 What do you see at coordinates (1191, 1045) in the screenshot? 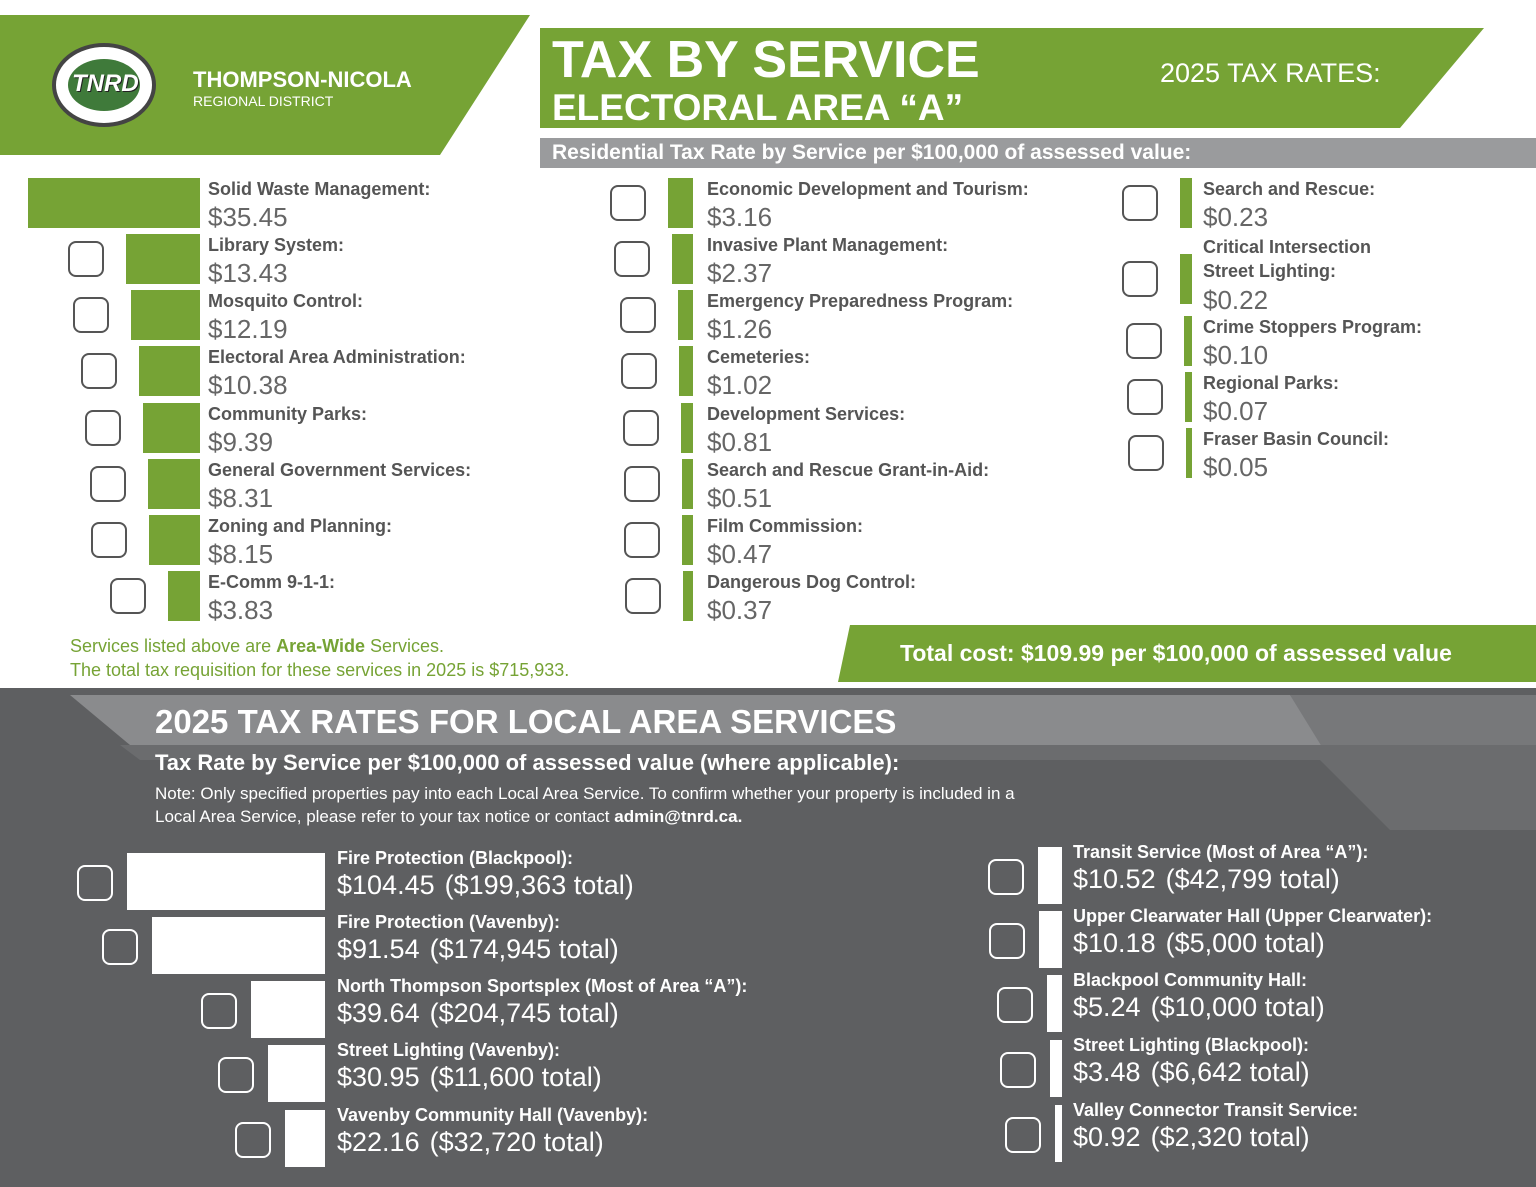
I see `service-name: Street Lighting (Blackpool):` at bounding box center [1191, 1045].